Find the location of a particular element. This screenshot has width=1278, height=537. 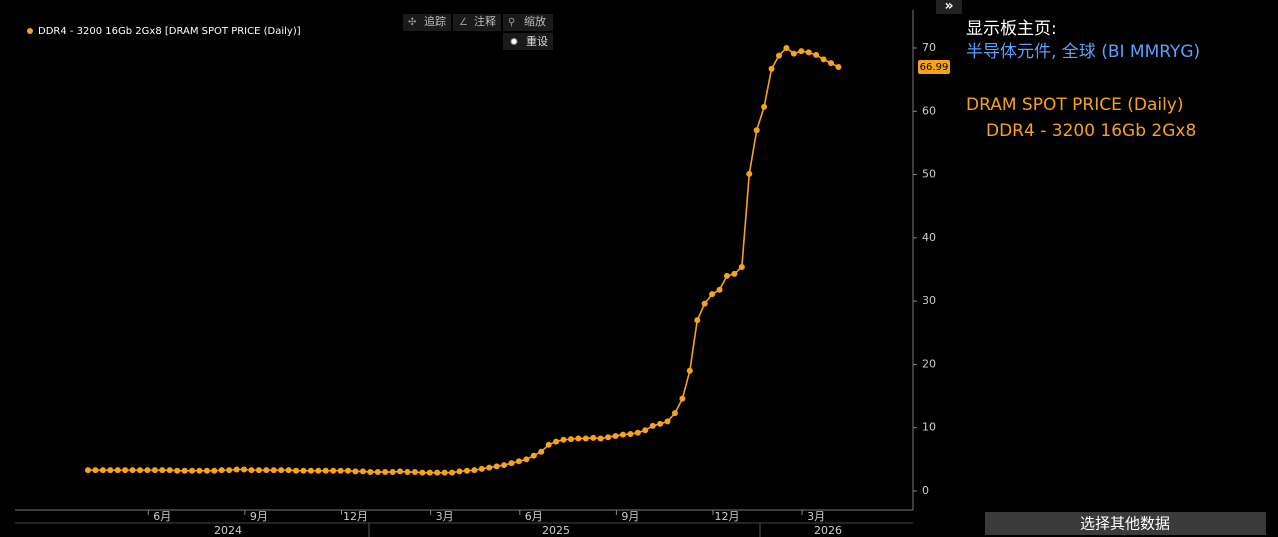

track-icon: ✣ is located at coordinates (412, 22).